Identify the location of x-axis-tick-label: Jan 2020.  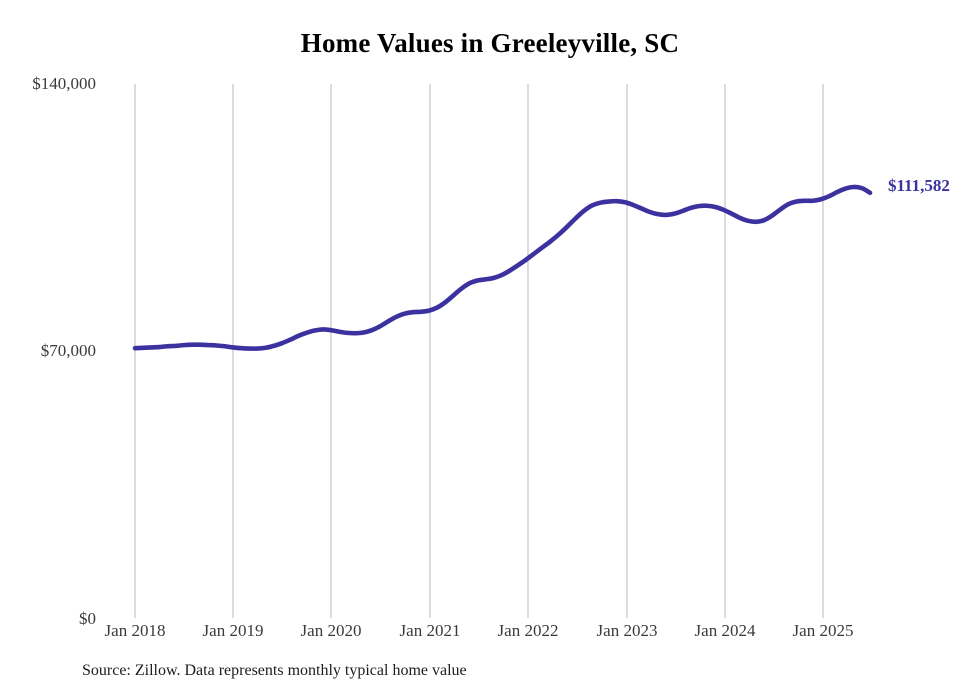
(331, 630).